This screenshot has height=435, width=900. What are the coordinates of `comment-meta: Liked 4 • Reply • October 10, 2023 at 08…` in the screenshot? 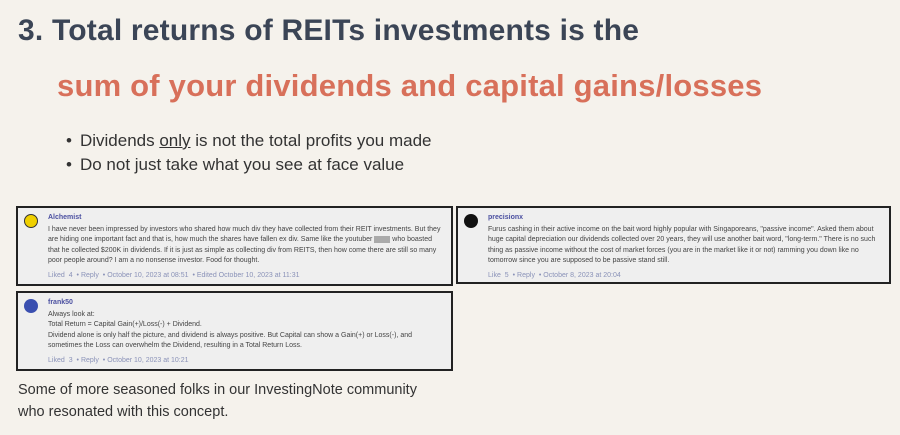 It's located at (174, 275).